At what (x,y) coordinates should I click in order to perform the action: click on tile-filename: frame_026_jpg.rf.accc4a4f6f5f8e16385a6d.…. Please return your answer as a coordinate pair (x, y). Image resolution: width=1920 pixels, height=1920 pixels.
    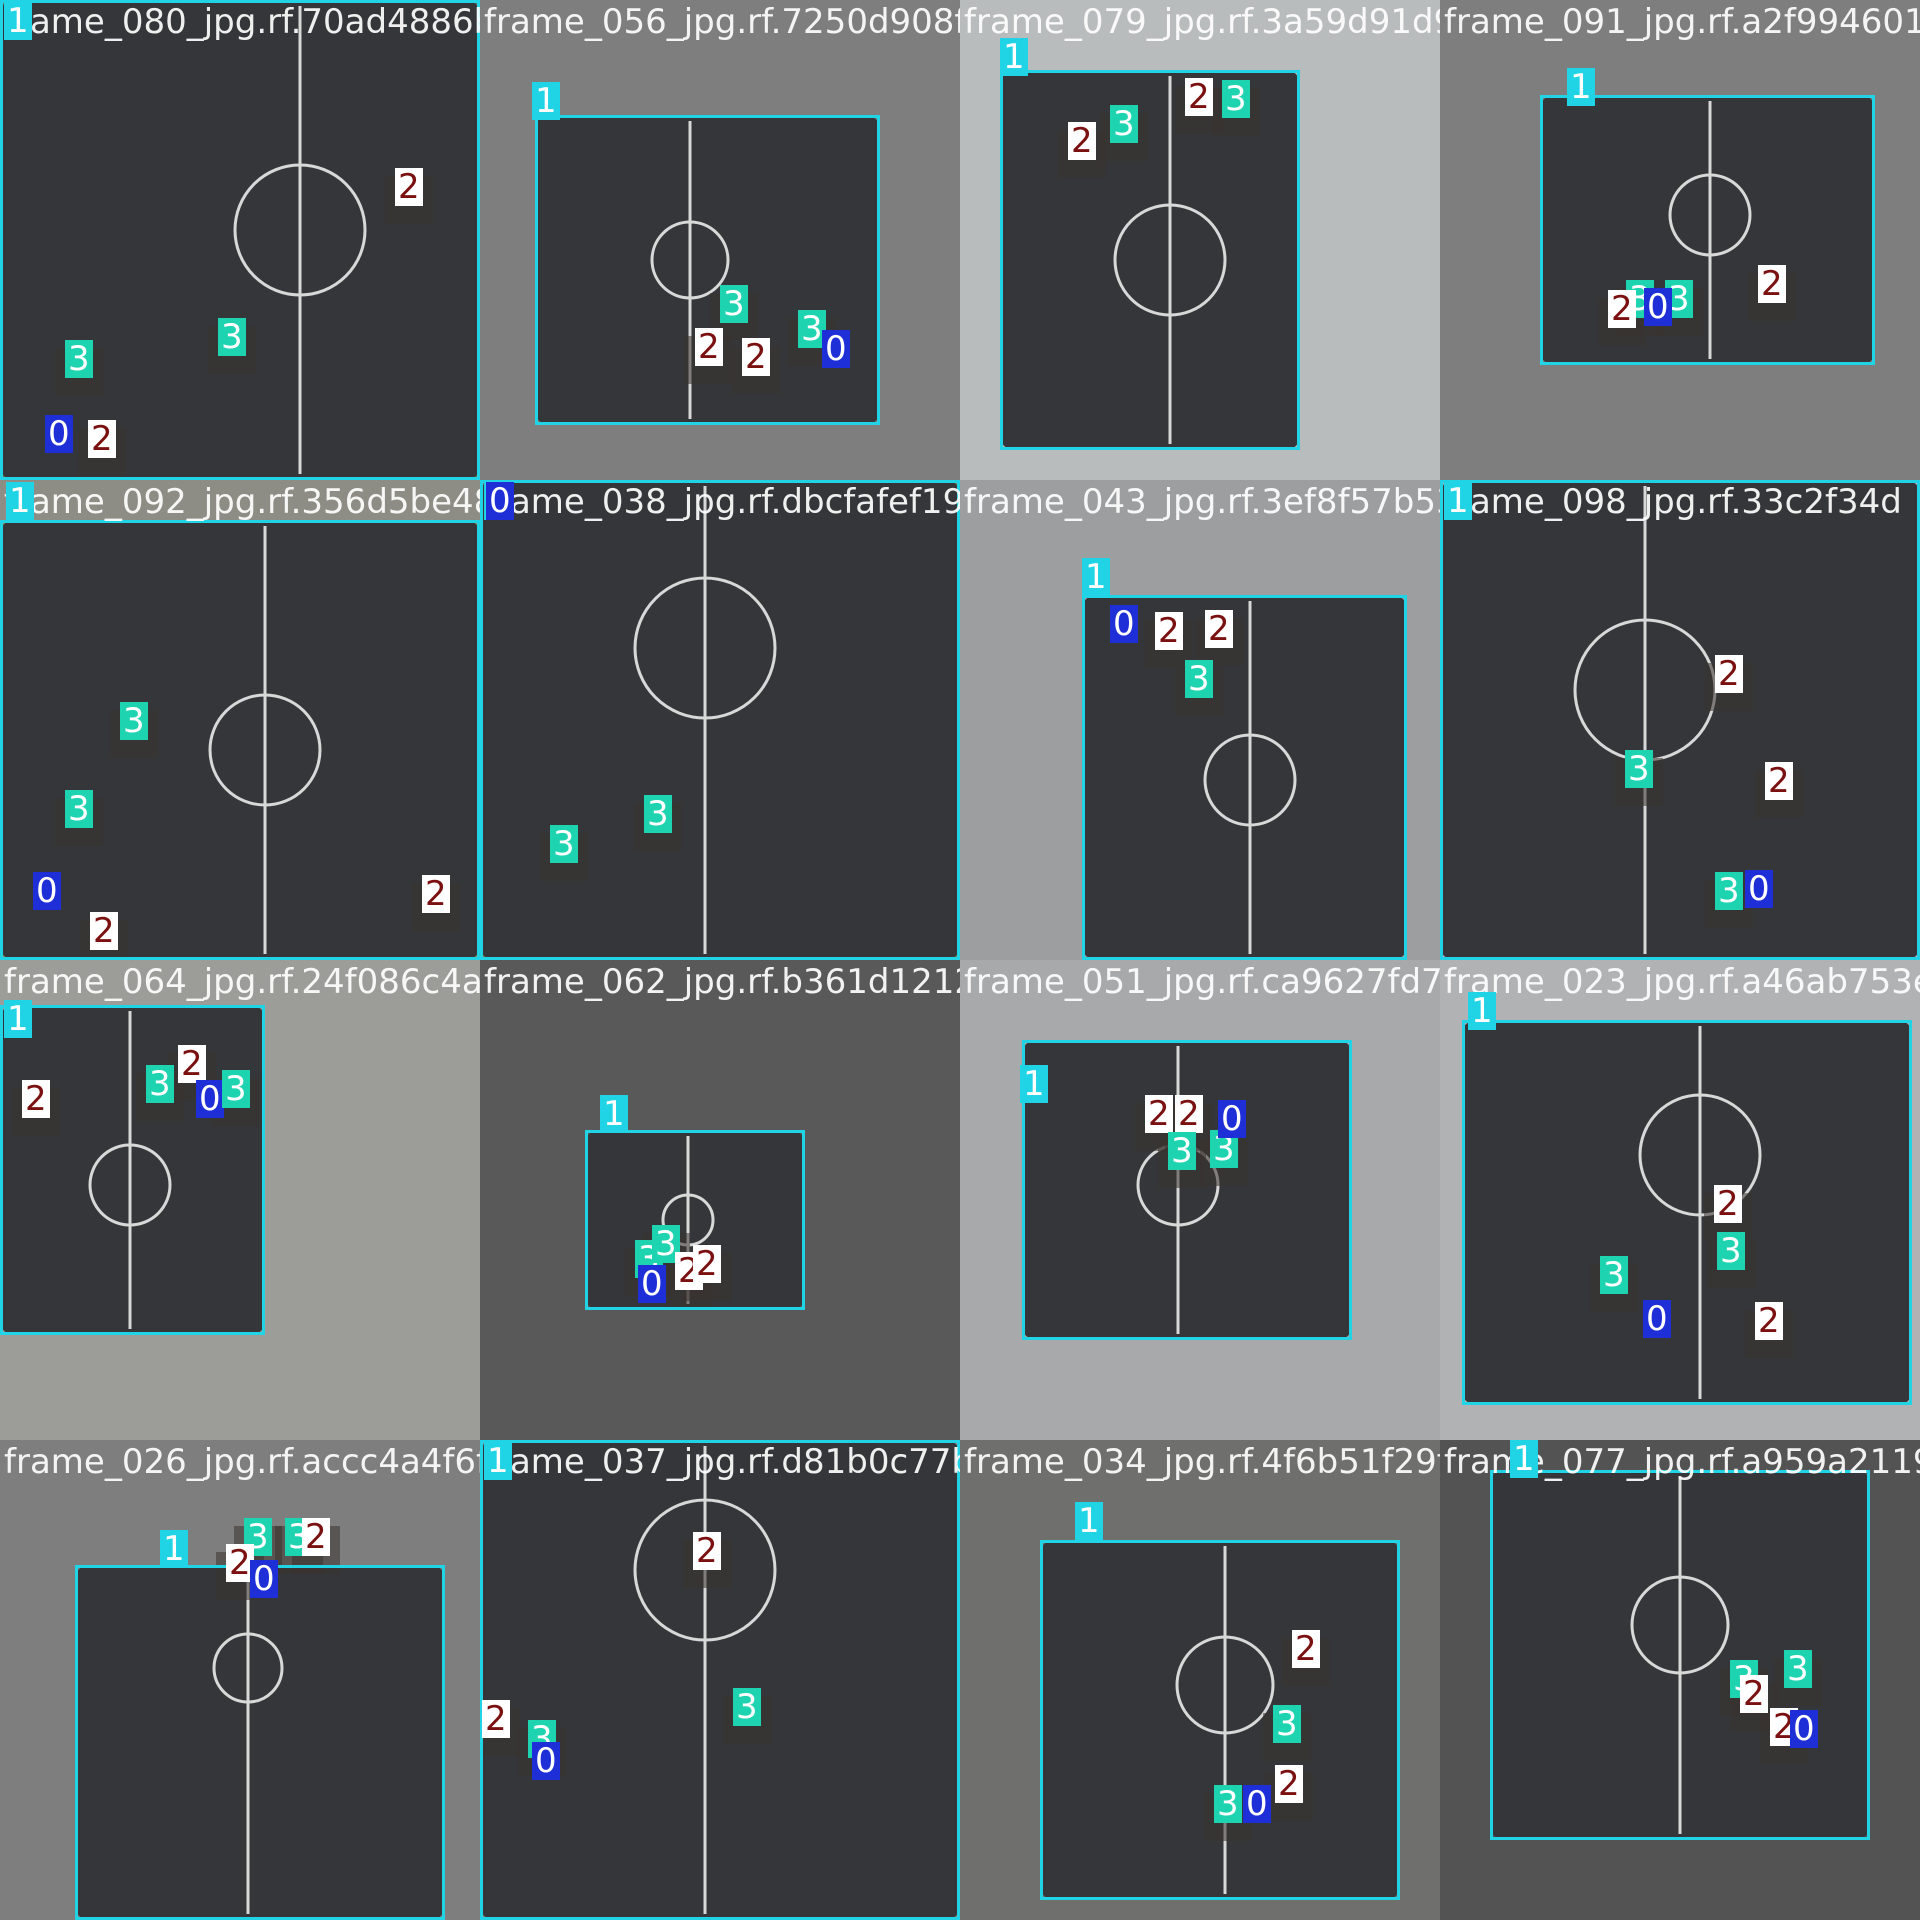
    Looking at the image, I should click on (242, 1462).